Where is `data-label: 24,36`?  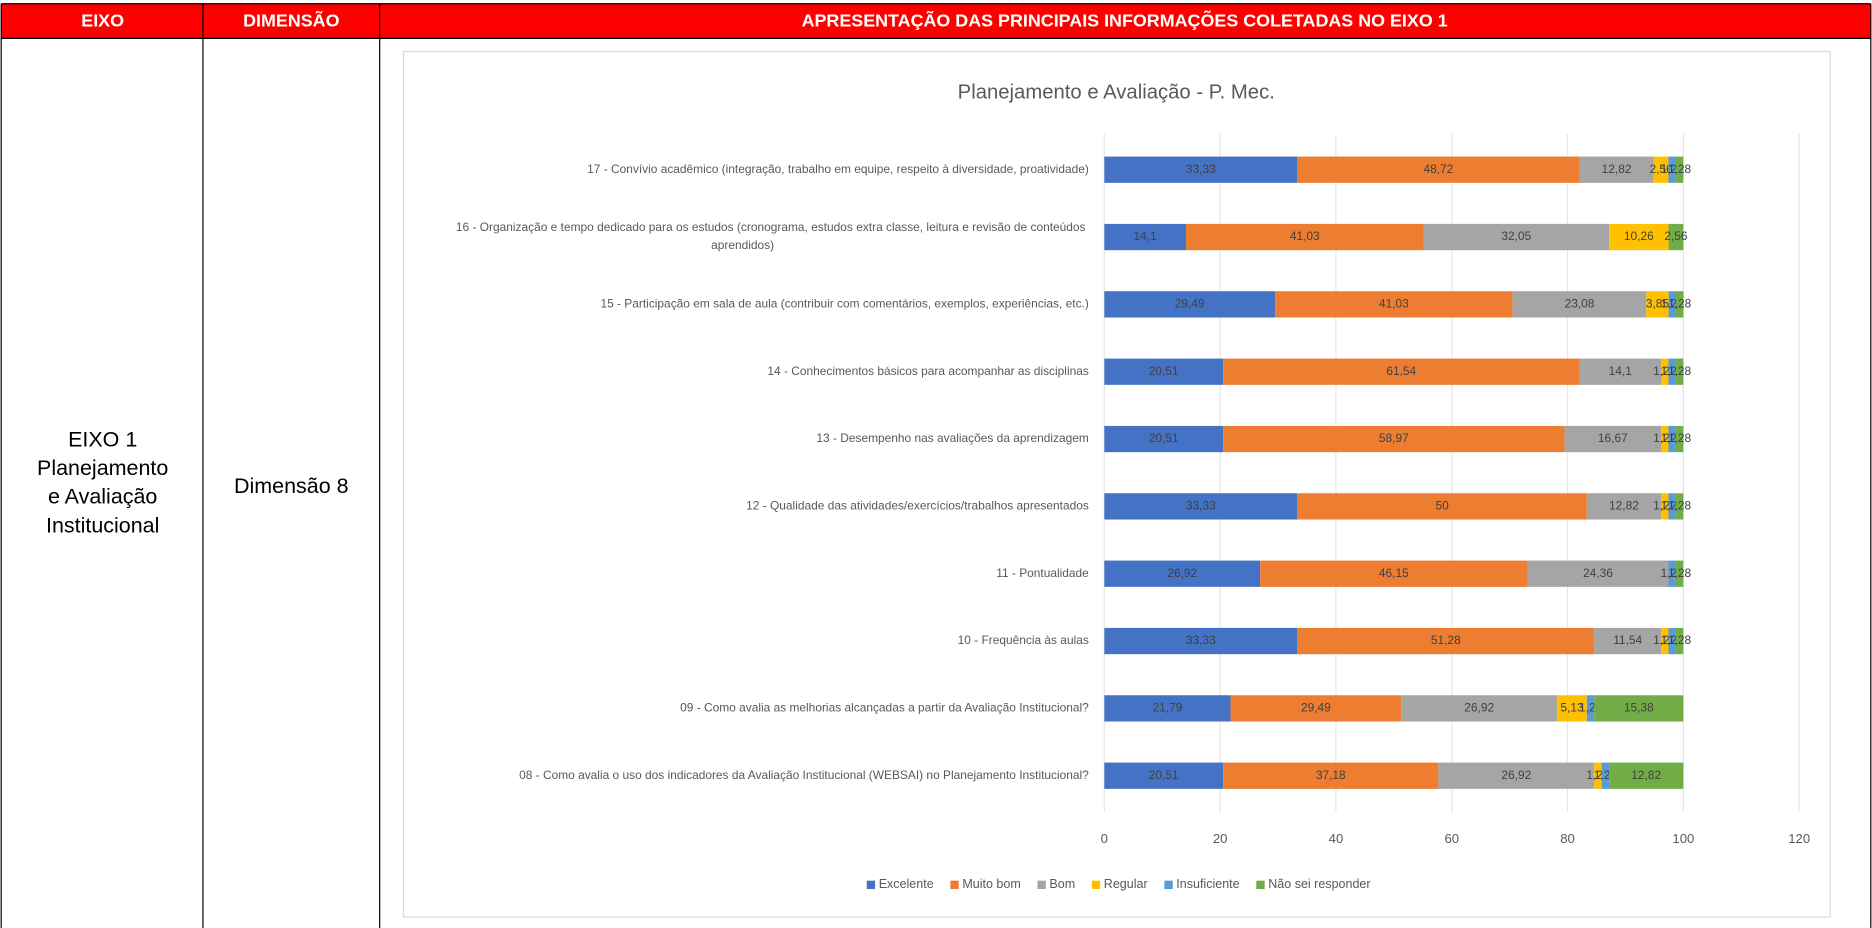 data-label: 24,36 is located at coordinates (1598, 573).